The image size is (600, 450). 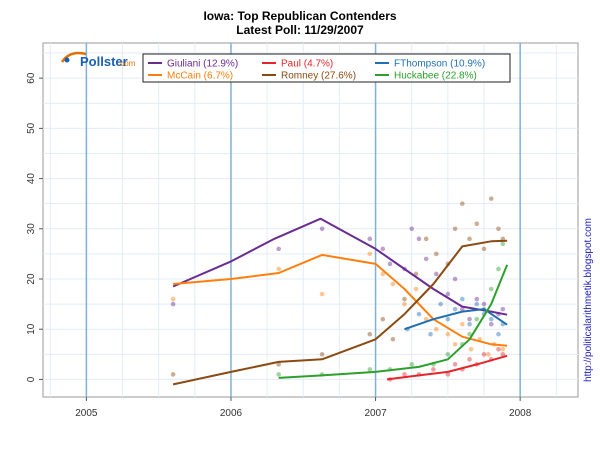 I want to click on y-axis: 0 10 20 30 40 50 60, so click(x=34, y=227).